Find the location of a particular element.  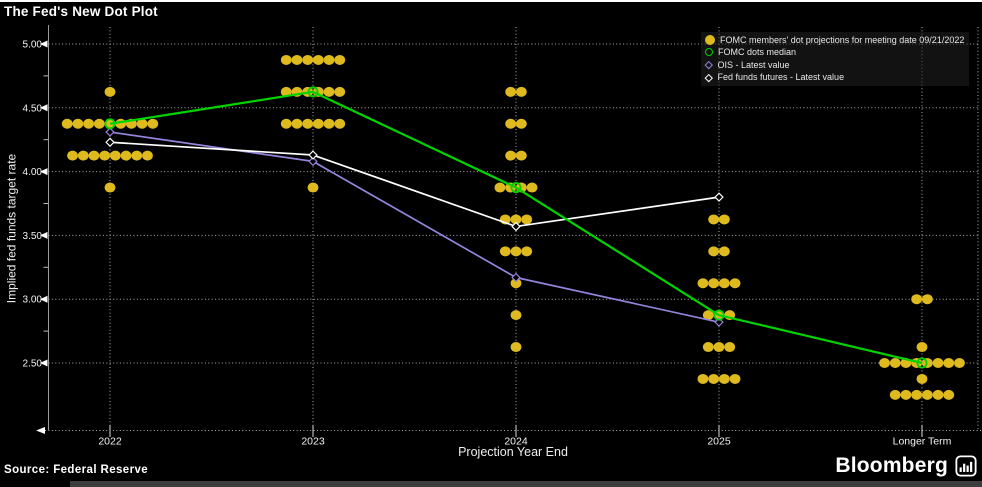

y-tick-label: 5.00 is located at coordinates (33, 45).